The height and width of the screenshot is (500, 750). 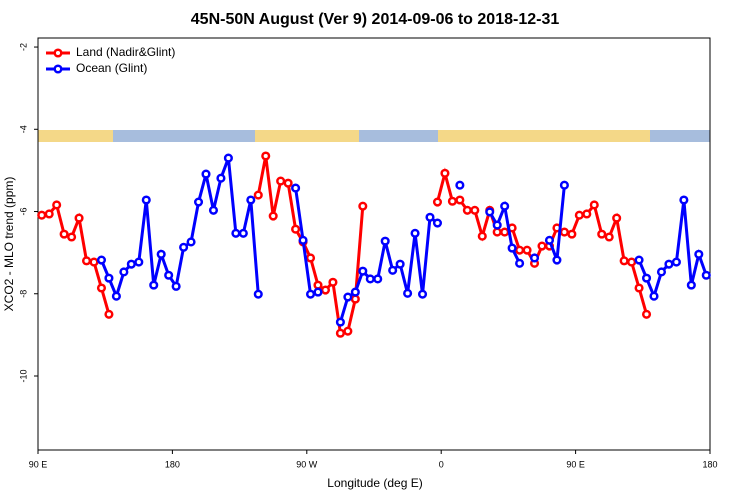 What do you see at coordinates (23, 129) in the screenshot?
I see `y-tick-label: -4` at bounding box center [23, 129].